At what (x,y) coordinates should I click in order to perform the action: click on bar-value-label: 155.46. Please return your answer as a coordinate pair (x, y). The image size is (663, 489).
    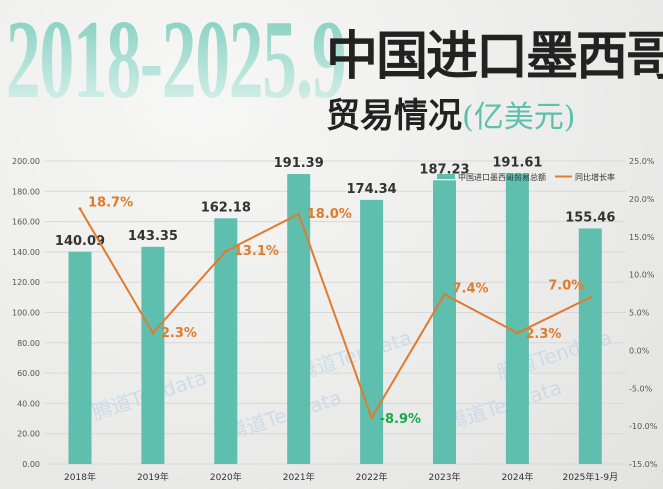
    Looking at the image, I should click on (590, 217).